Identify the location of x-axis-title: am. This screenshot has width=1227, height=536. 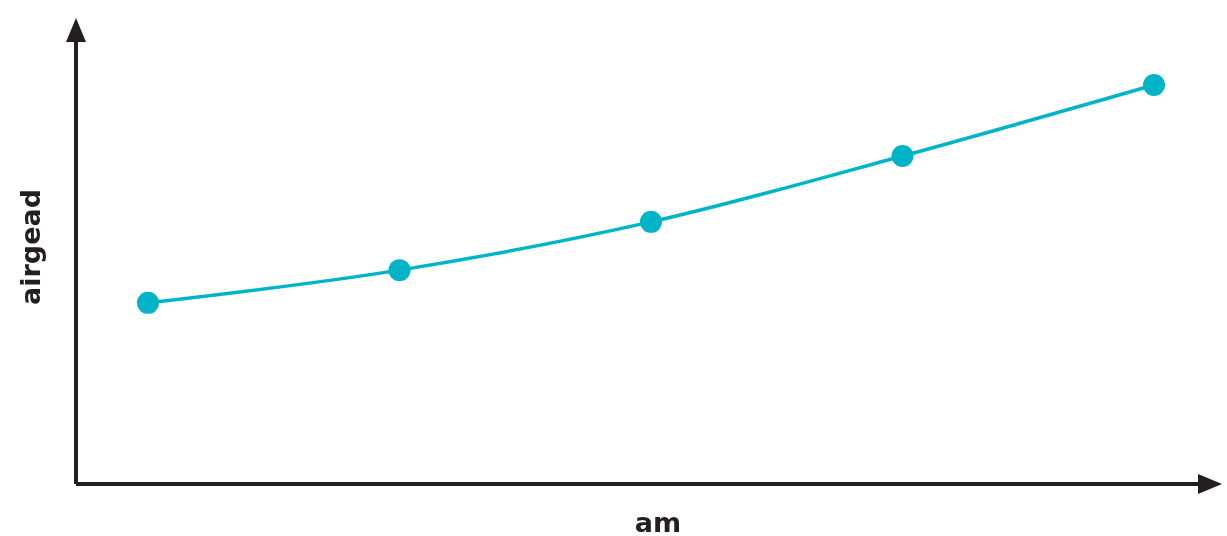
(658, 521).